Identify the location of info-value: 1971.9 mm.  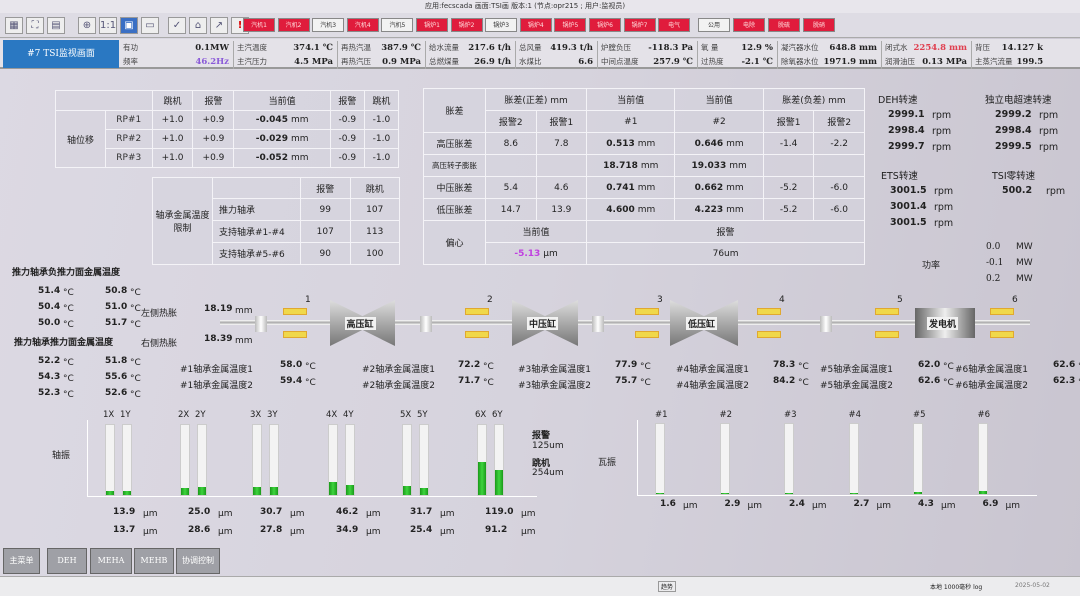
(850, 62).